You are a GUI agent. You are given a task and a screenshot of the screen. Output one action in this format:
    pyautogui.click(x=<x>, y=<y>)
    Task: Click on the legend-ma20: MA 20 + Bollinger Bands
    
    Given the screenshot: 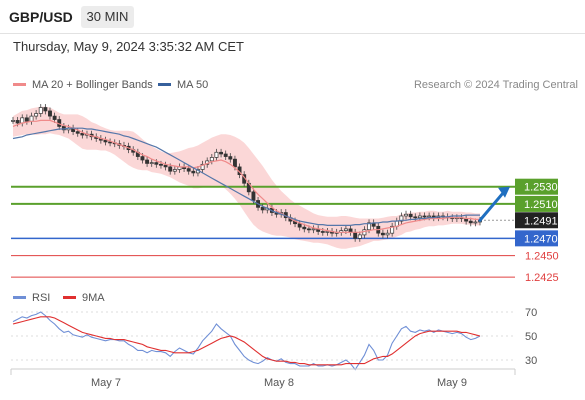 What is the action you would take?
    pyautogui.click(x=83, y=85)
    